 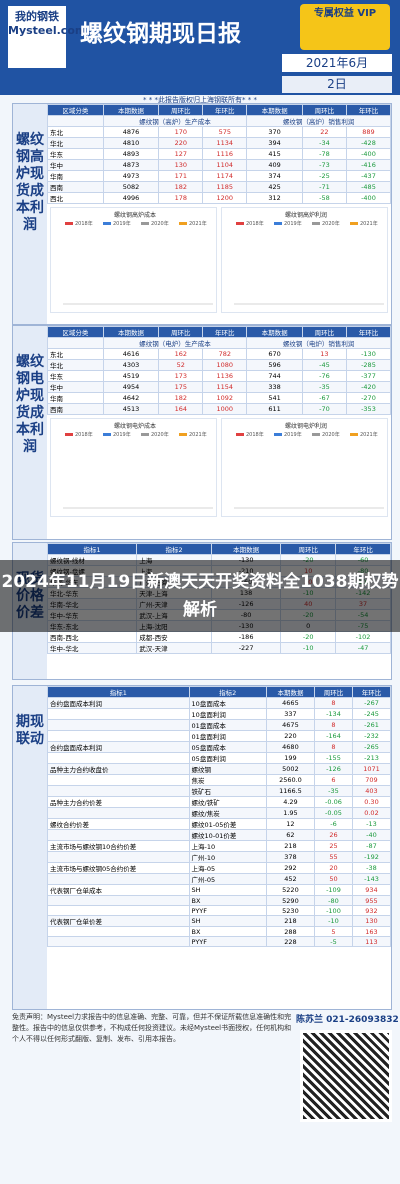 What do you see at coordinates (160, 34) in the screenshot?
I see `report-title: 螺纹钢期现日报` at bounding box center [160, 34].